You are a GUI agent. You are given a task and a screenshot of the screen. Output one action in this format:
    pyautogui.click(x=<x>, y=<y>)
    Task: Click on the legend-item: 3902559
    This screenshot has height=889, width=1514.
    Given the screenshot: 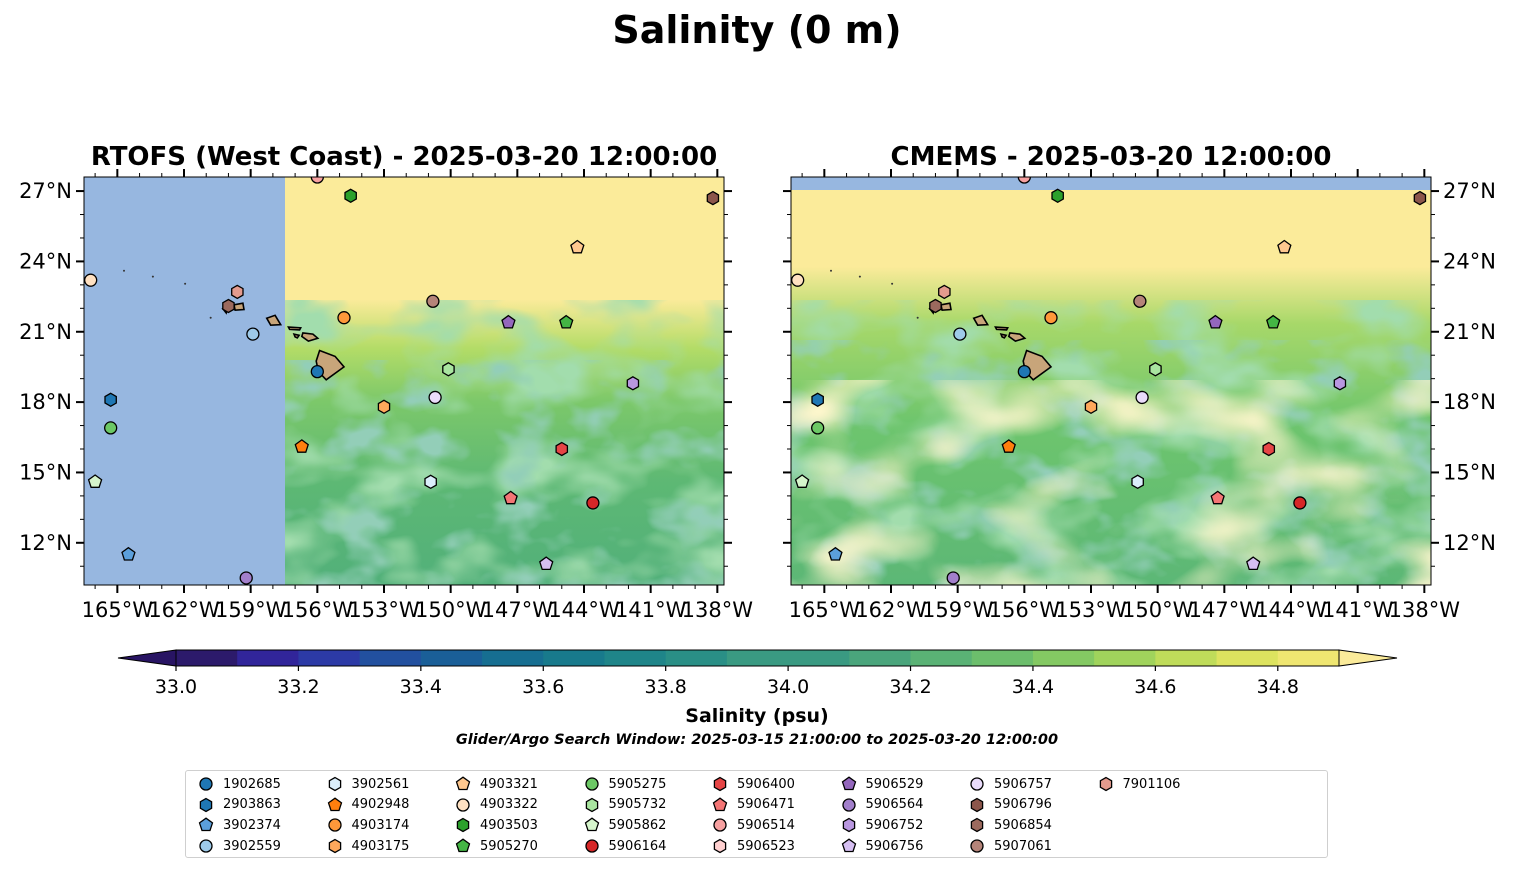 What is the action you would take?
    pyautogui.click(x=239, y=846)
    